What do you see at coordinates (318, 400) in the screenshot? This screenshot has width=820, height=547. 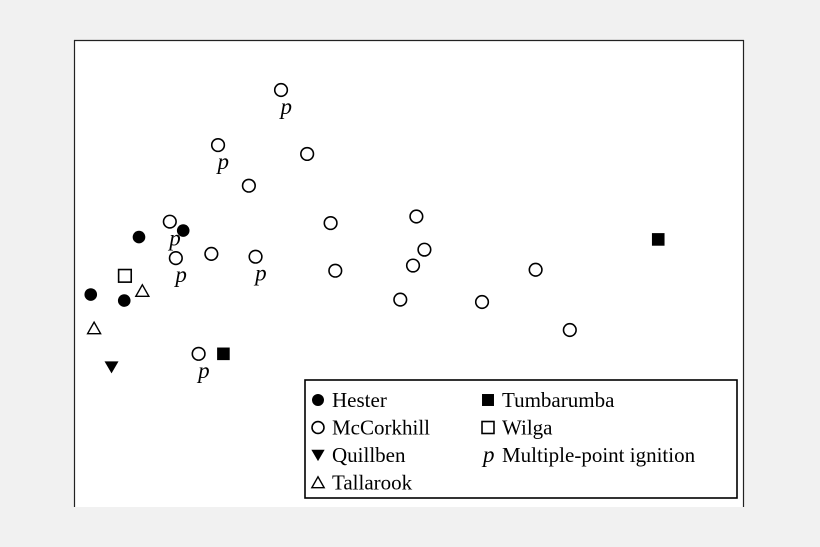 I see `legend-marker-hester` at bounding box center [318, 400].